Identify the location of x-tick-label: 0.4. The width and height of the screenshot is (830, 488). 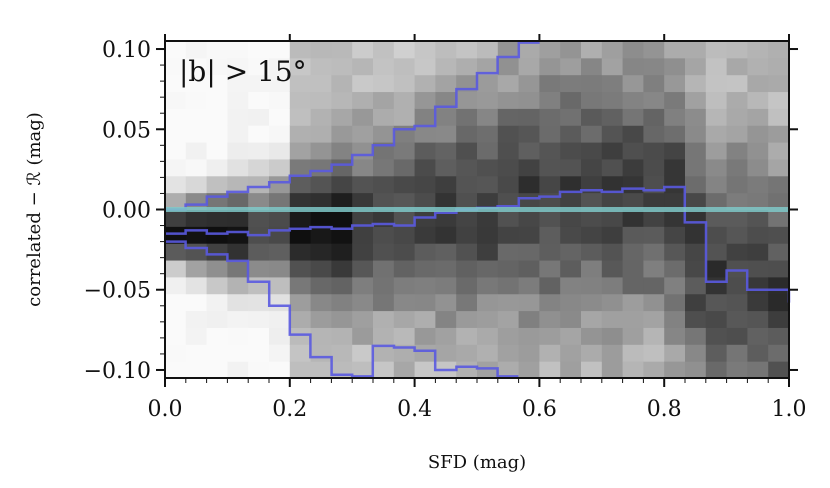
(414, 409).